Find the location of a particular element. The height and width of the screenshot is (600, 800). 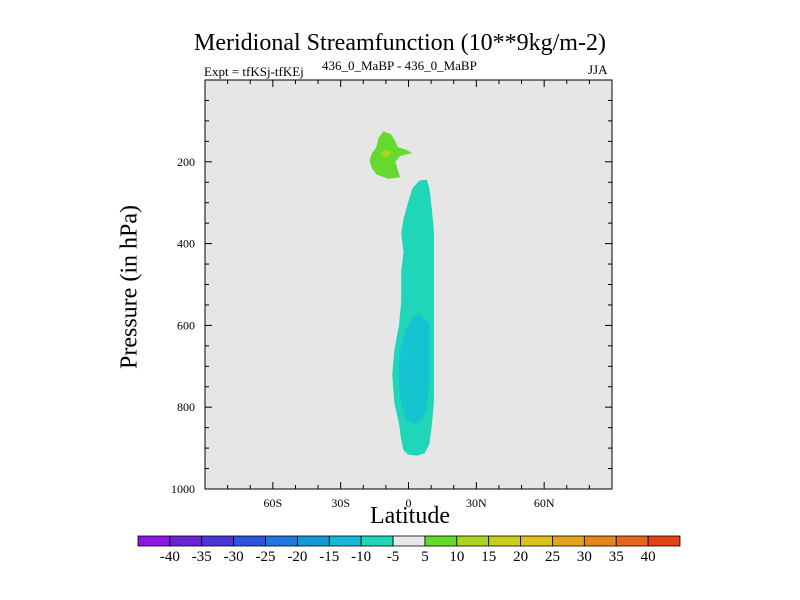

colorbar-label: -20 is located at coordinates (297, 557).